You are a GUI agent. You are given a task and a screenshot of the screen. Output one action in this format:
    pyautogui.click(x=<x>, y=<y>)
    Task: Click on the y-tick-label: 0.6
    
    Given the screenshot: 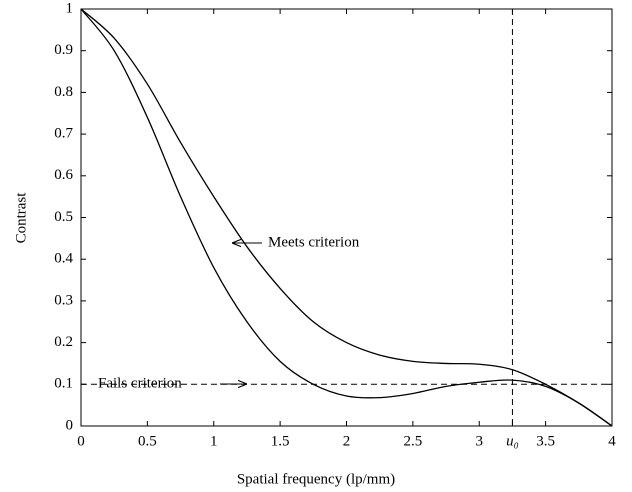 What is the action you would take?
    pyautogui.click(x=63, y=175)
    